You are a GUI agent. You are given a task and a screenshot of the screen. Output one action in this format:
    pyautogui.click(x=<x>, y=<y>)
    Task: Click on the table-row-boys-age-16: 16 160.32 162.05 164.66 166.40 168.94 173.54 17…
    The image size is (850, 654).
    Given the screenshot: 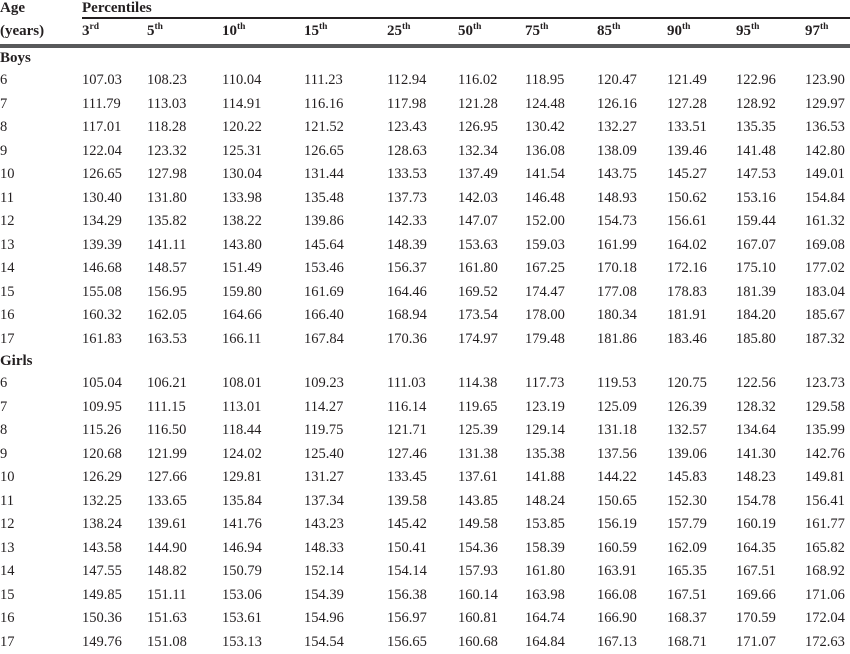 What is the action you would take?
    pyautogui.click(x=425, y=316)
    